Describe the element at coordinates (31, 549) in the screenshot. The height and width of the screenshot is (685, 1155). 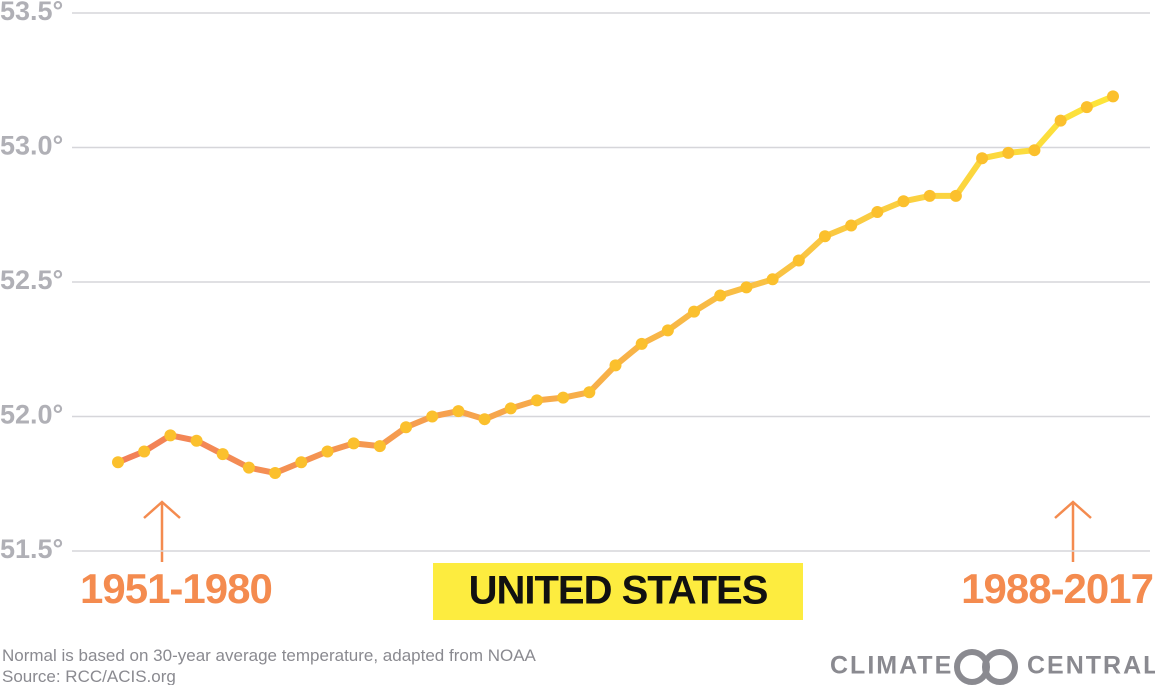
I see `y-tick-label: 51.5°` at that location.